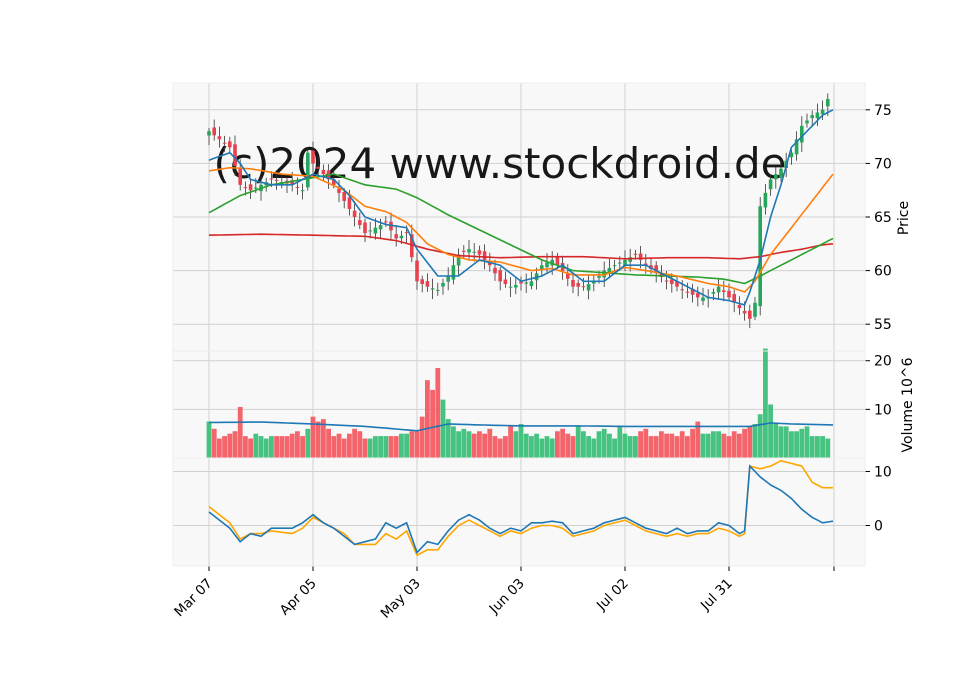 Image resolution: width=960 pixels, height=694 pixels. Describe the element at coordinates (904, 218) in the screenshot. I see `price-axis-label: Price` at that location.